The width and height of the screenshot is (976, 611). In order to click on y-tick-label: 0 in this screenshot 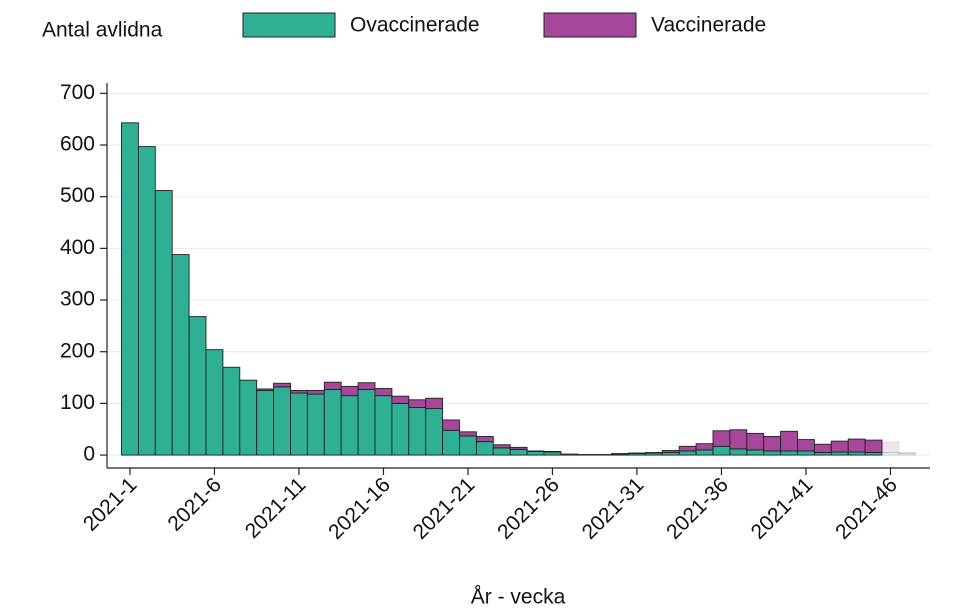, I will do `click(89, 454)`.